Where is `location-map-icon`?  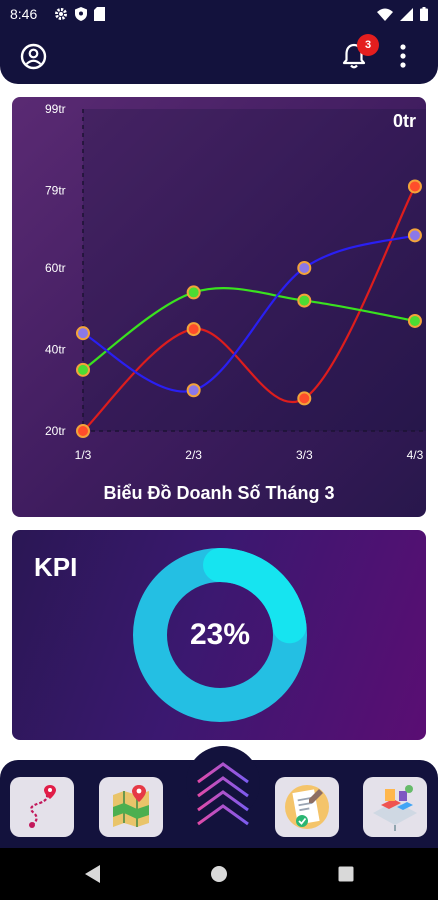
location-map-icon is located at coordinates (131, 806).